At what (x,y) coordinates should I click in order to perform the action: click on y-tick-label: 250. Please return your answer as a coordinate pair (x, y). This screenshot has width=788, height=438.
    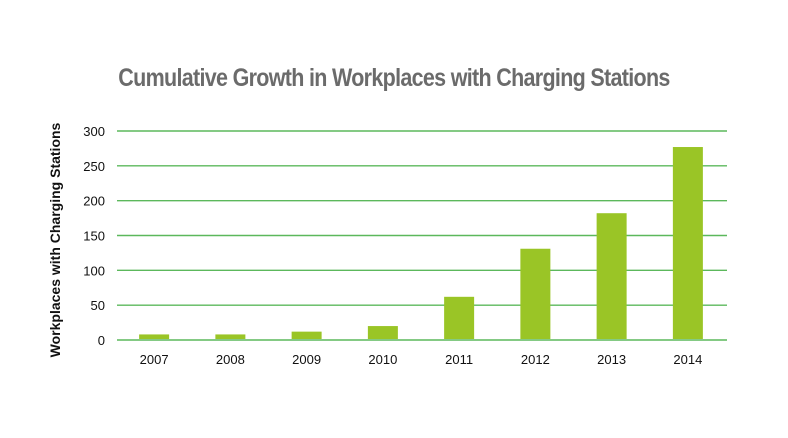
    Looking at the image, I should click on (94, 166).